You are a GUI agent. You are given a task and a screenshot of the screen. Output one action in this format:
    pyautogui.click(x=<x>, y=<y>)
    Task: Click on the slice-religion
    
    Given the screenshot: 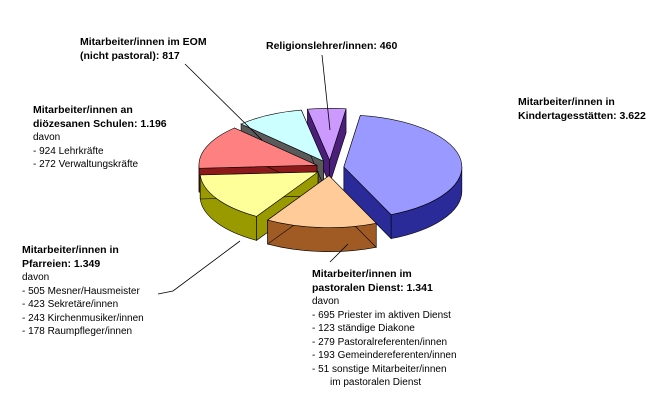 What is the action you would take?
    pyautogui.click(x=326, y=146)
    